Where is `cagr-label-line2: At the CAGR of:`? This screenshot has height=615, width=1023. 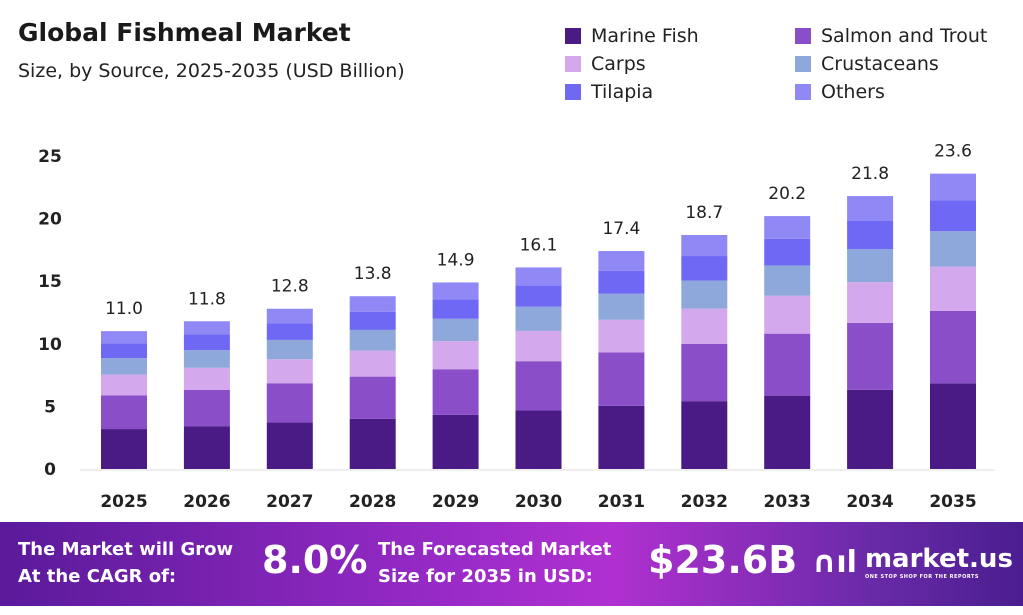
cagr-label-line2: At the CAGR of: is located at coordinates (97, 576).